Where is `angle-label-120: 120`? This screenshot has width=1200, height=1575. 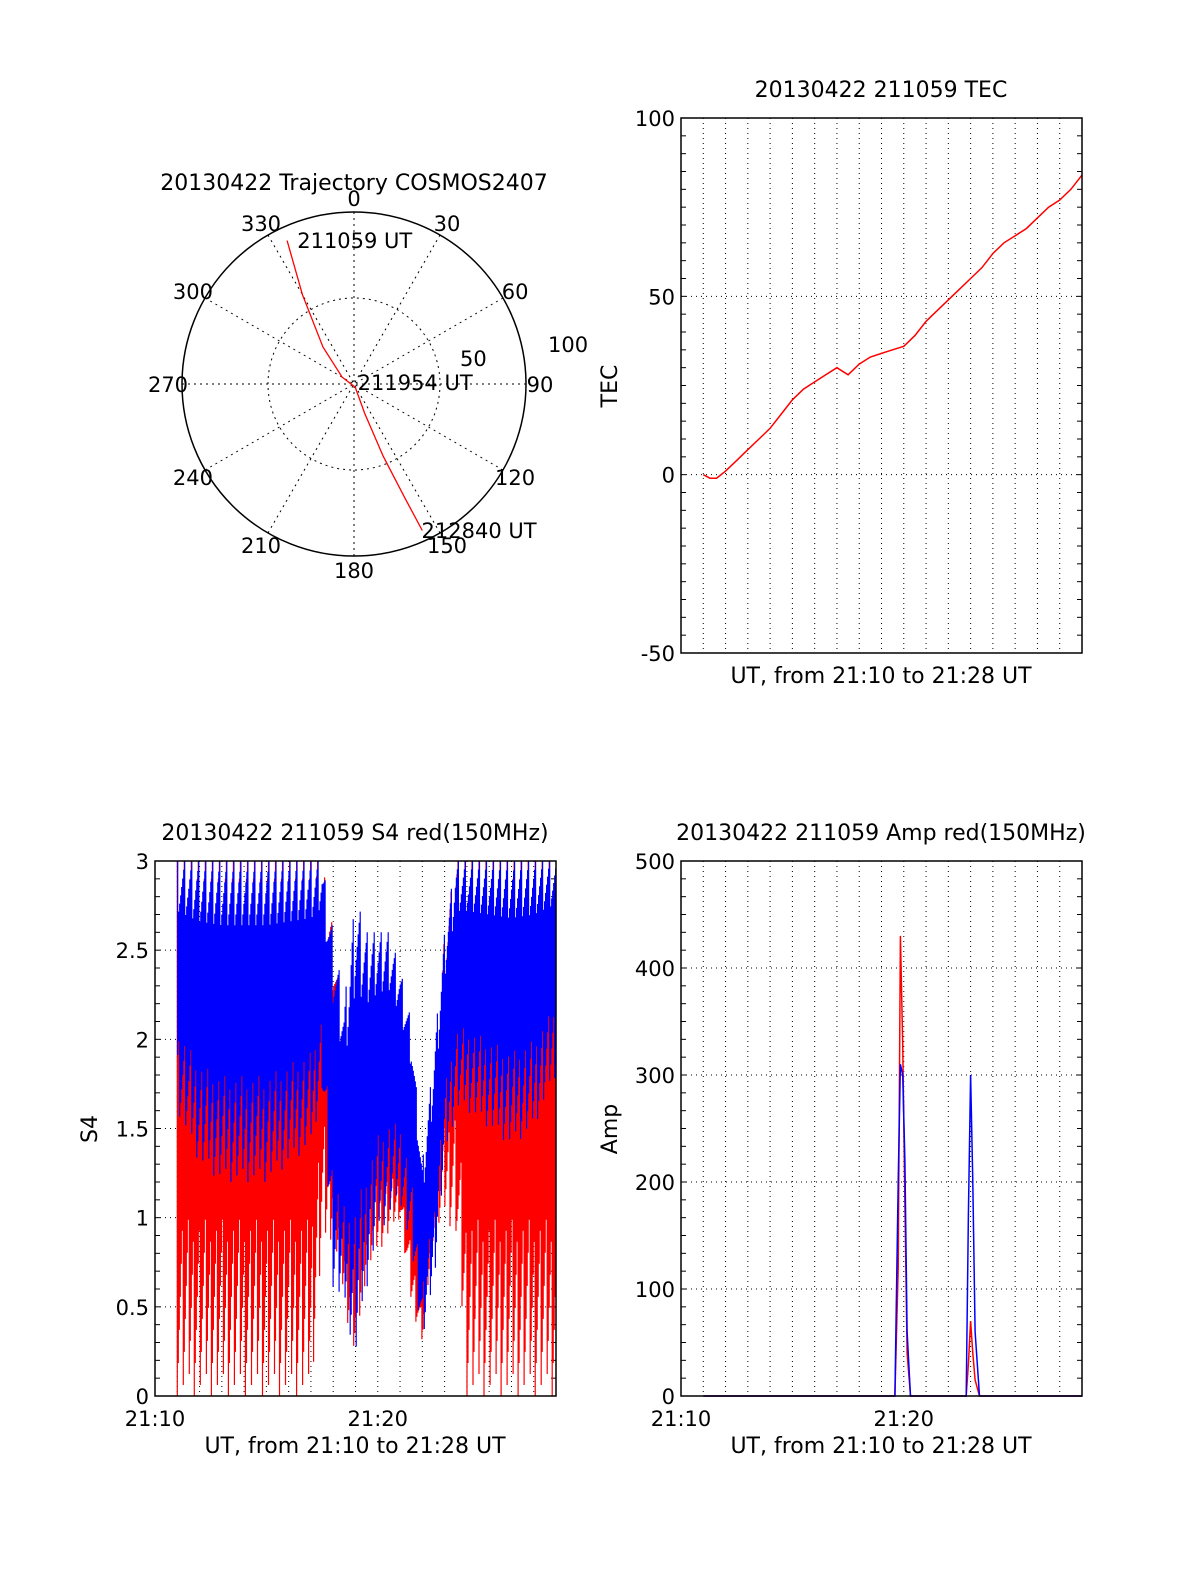 angle-label-120: 120 is located at coordinates (515, 478).